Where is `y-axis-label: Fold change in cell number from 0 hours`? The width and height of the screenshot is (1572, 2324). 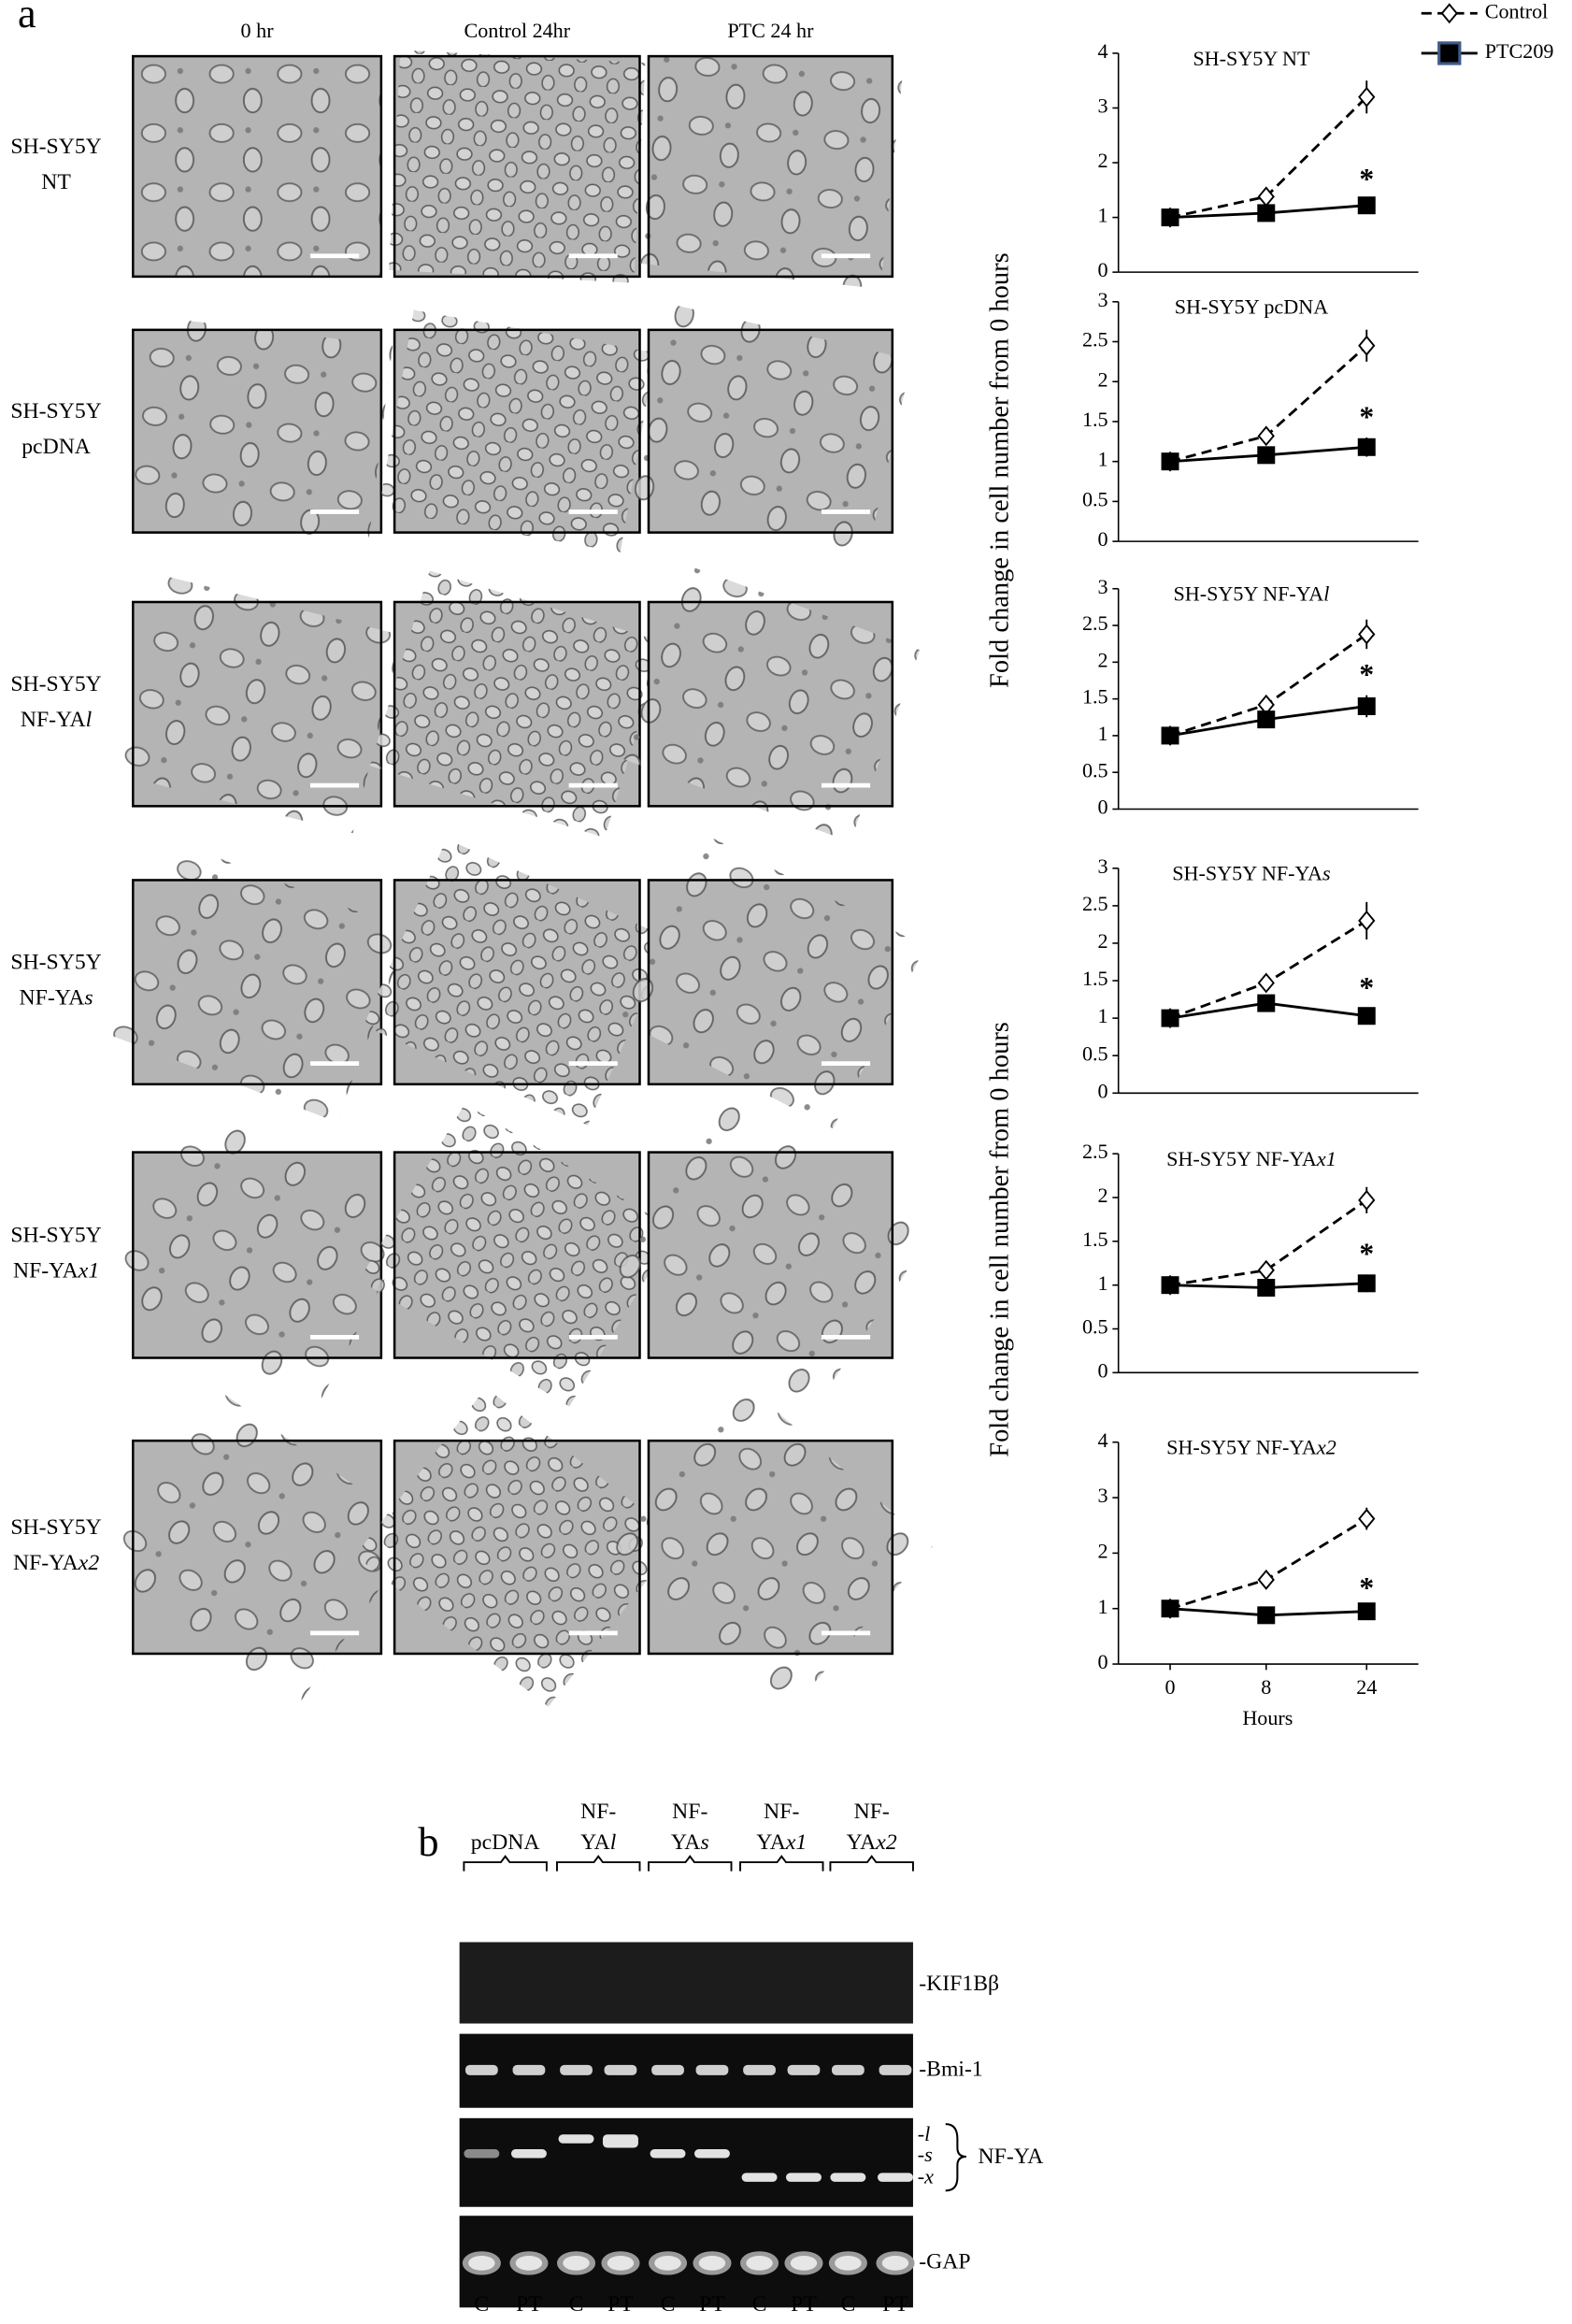 y-axis-label: Fold change in cell number from 0 hours is located at coordinates (999, 470).